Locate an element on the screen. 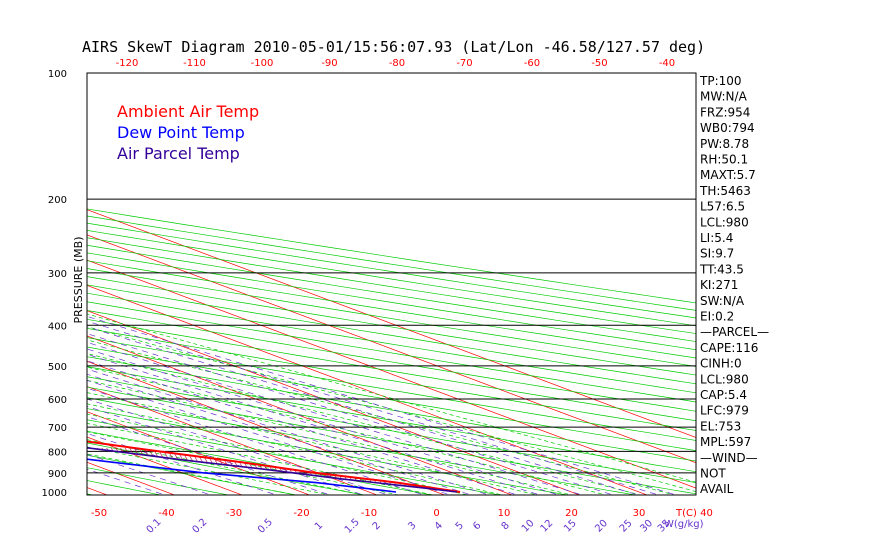 The image size is (870, 560). top-temp-tick-label: -100 is located at coordinates (262, 63).